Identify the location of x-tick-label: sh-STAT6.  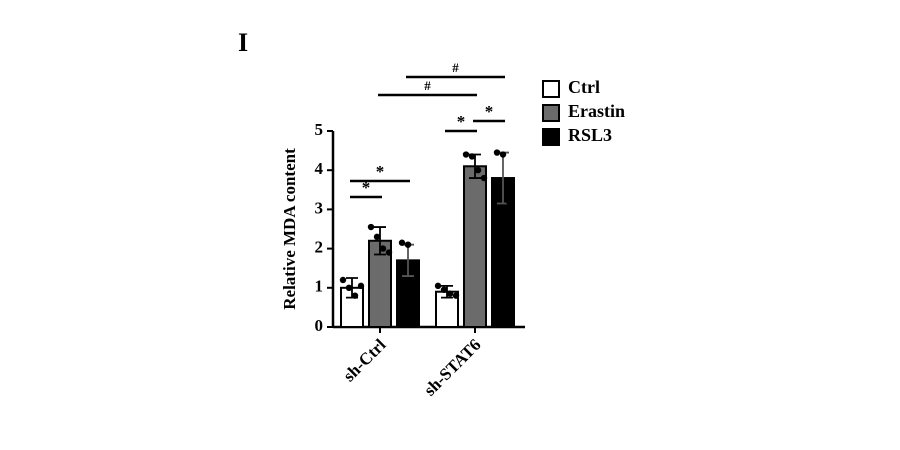
(452, 367).